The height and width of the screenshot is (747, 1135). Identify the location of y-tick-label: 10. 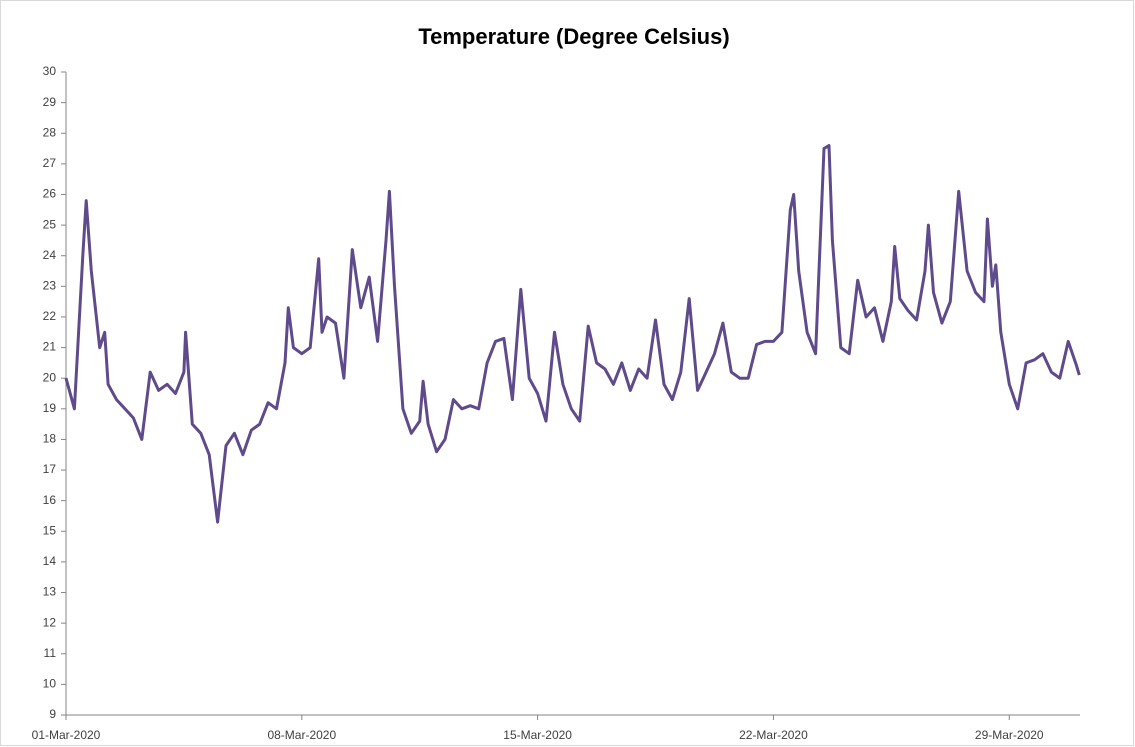
(50, 684).